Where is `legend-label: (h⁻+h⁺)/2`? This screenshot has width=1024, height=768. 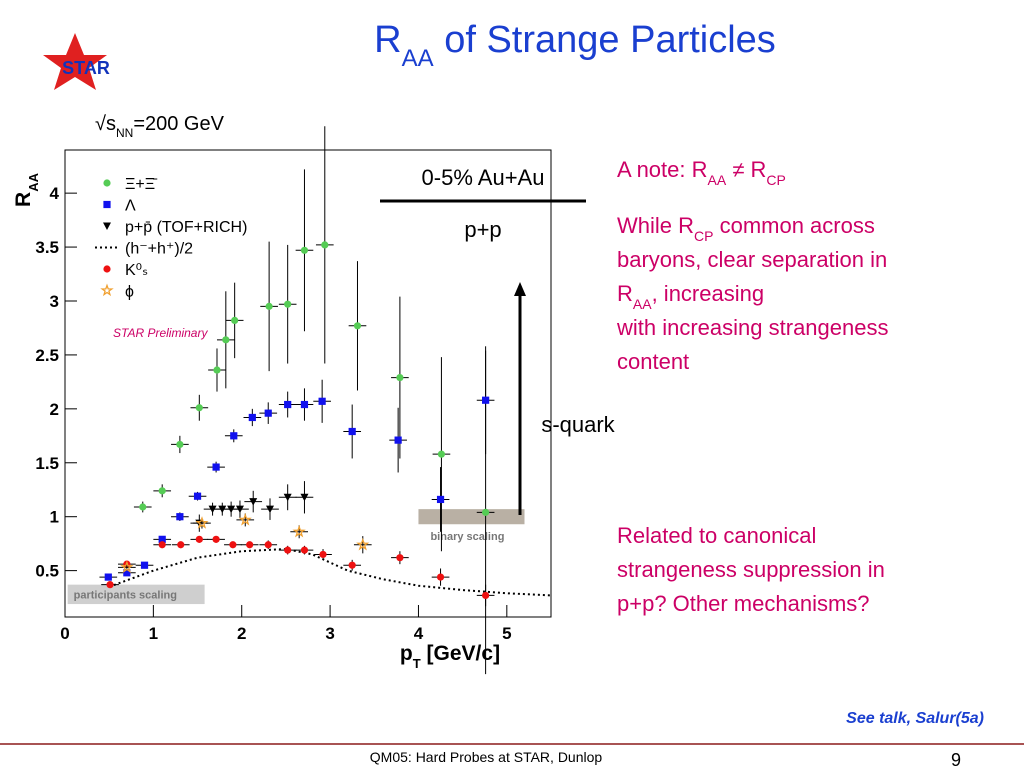
legend-label: (h⁻+h⁺)/2 is located at coordinates (159, 249).